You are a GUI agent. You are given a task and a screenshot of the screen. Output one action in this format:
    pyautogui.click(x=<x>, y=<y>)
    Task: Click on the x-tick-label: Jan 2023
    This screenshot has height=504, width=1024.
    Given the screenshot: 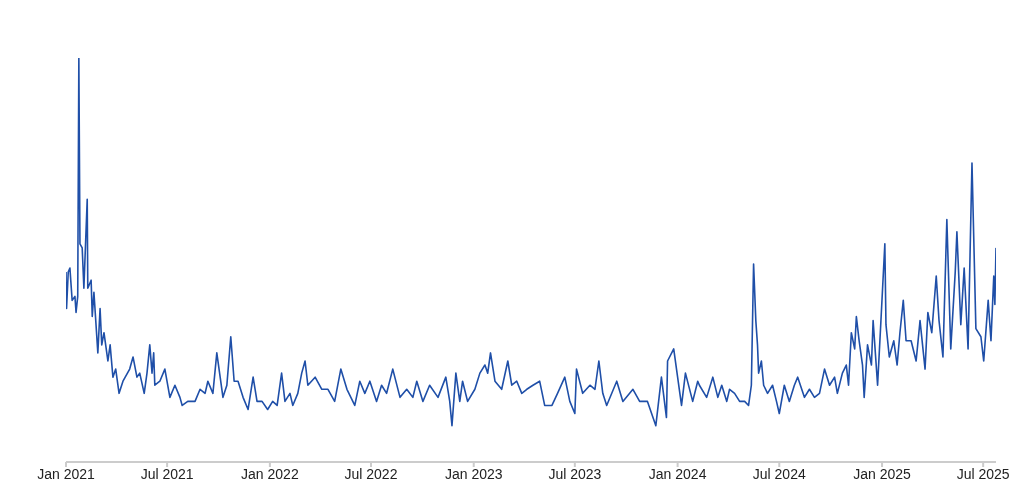 What is the action you would take?
    pyautogui.click(x=473, y=473)
    